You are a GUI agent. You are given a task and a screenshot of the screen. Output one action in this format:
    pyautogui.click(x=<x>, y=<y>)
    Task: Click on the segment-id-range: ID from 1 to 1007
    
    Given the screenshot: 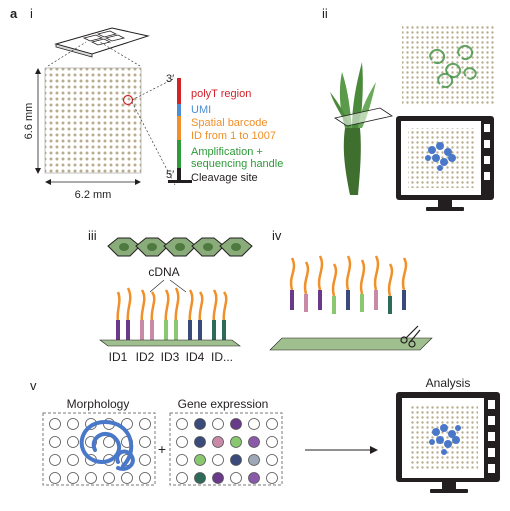 What is the action you would take?
    pyautogui.click(x=233, y=136)
    